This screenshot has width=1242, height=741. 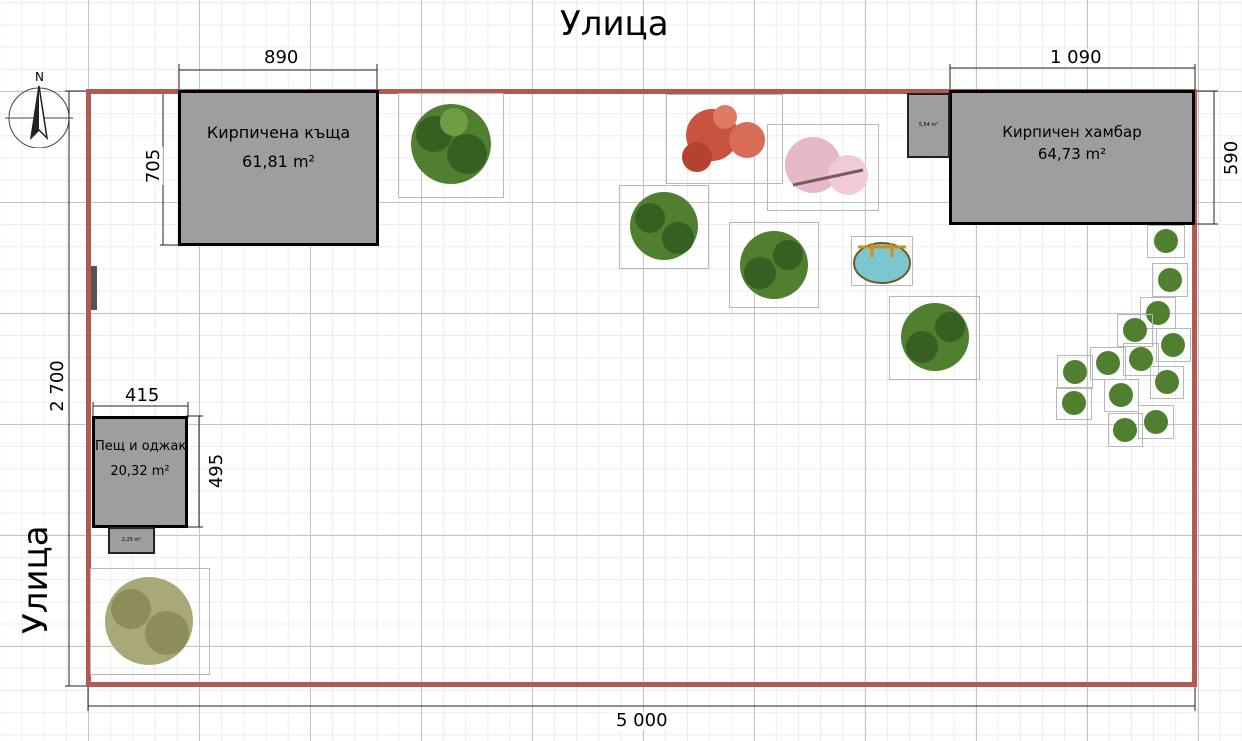 What do you see at coordinates (141, 446) in the screenshot?
I see `oven-name: Пещ и оджак` at bounding box center [141, 446].